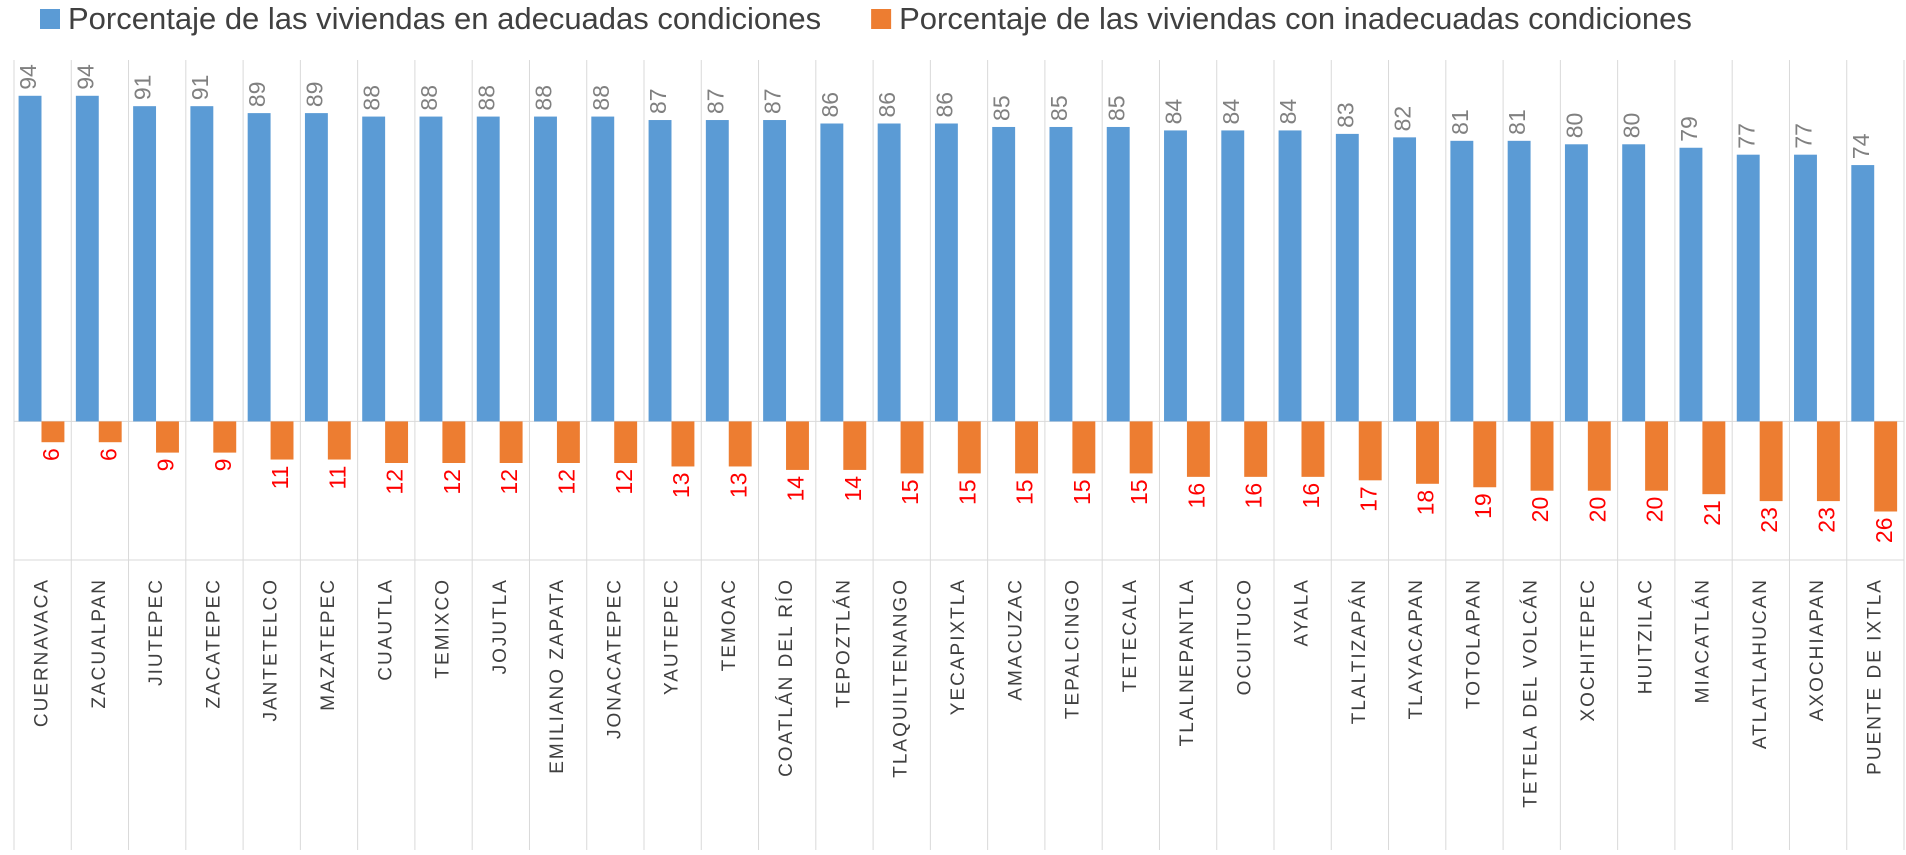 The height and width of the screenshot is (855, 1906). Describe the element at coordinates (156, 632) in the screenshot. I see `x-tick-label: JIUTEPEC` at that location.